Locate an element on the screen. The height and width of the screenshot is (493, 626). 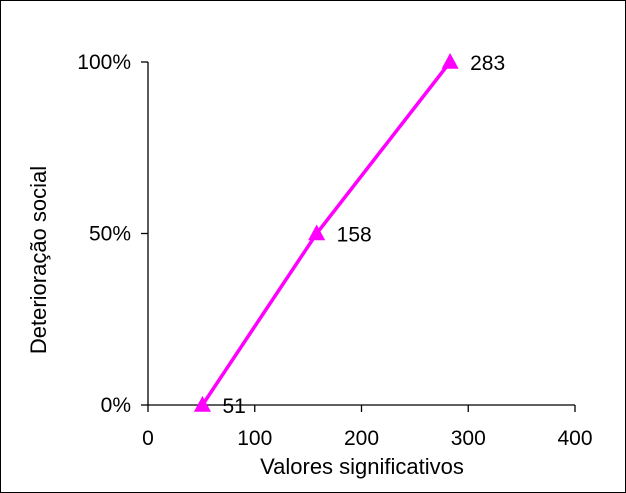
x-tick-label: 200 is located at coordinates (361, 438).